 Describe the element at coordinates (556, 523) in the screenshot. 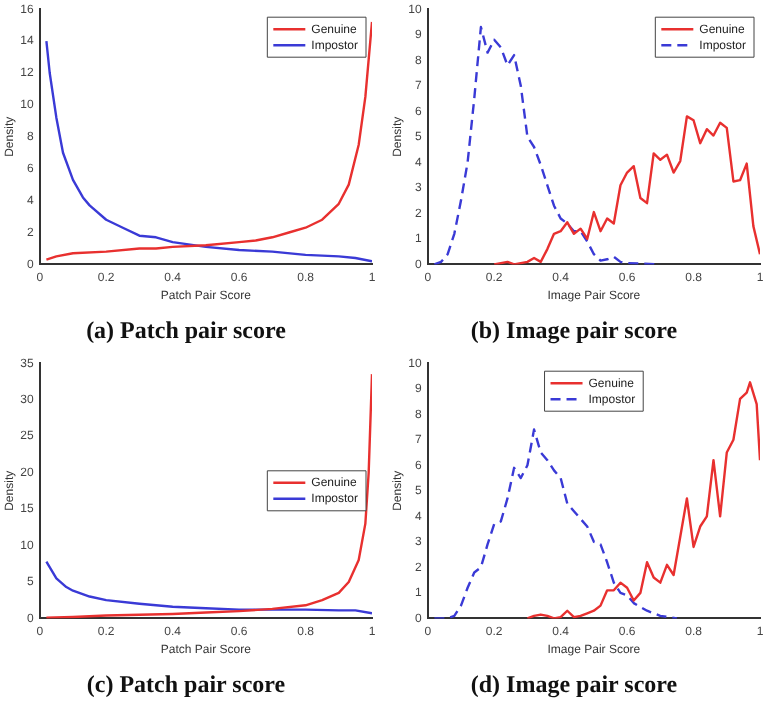

I see `line-series` at that location.